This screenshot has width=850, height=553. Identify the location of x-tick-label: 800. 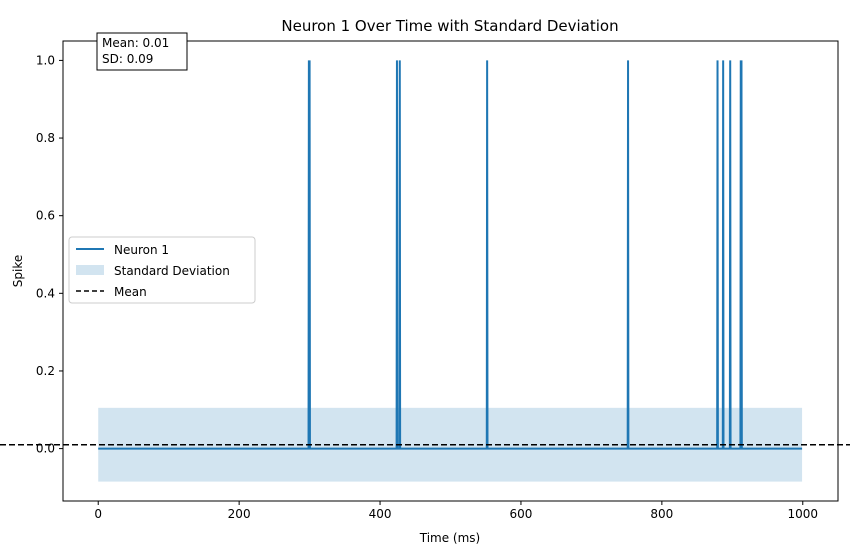
(661, 514).